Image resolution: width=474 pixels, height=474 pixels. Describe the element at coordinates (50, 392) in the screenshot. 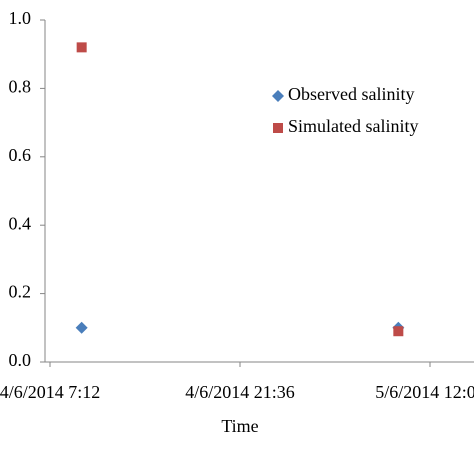

I see `x-tick-label: 4/6/2014 7:12` at that location.